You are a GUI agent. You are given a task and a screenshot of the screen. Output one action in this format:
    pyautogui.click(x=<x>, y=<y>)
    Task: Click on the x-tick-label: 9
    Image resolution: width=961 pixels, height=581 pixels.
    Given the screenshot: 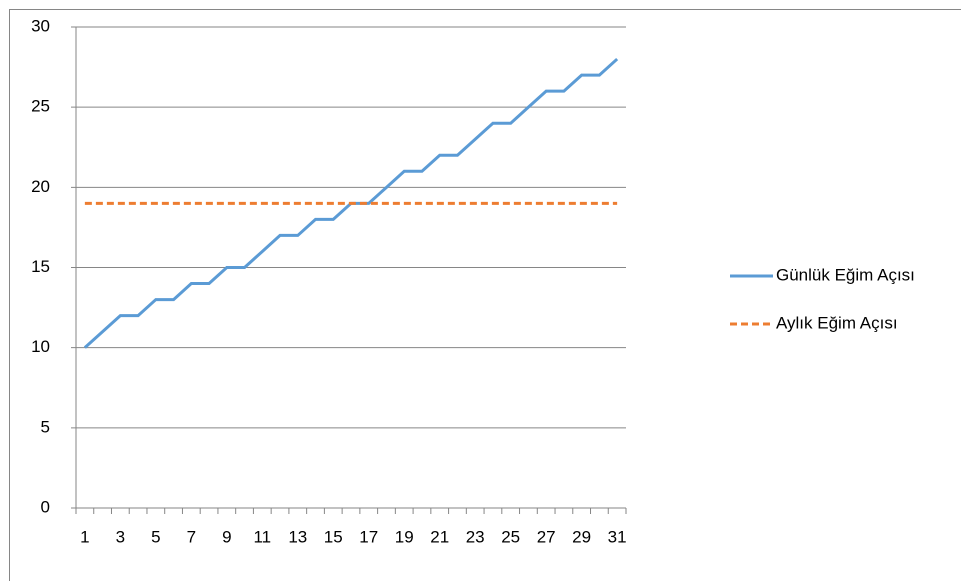 What is the action you would take?
    pyautogui.click(x=226, y=536)
    